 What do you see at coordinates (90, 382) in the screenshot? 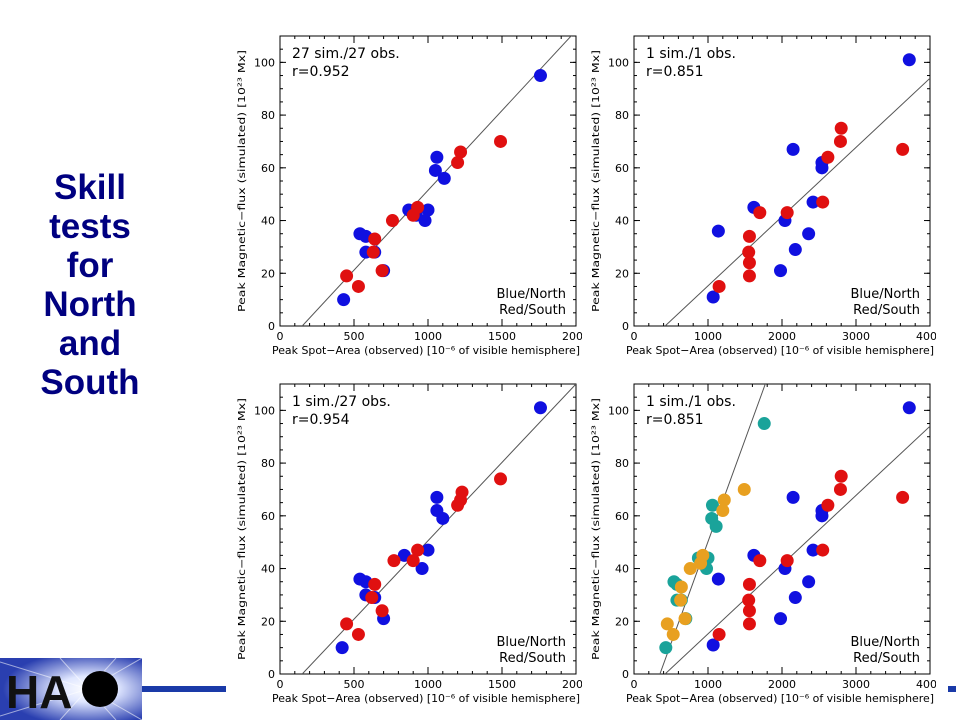
I see `title-line: South` at bounding box center [90, 382].